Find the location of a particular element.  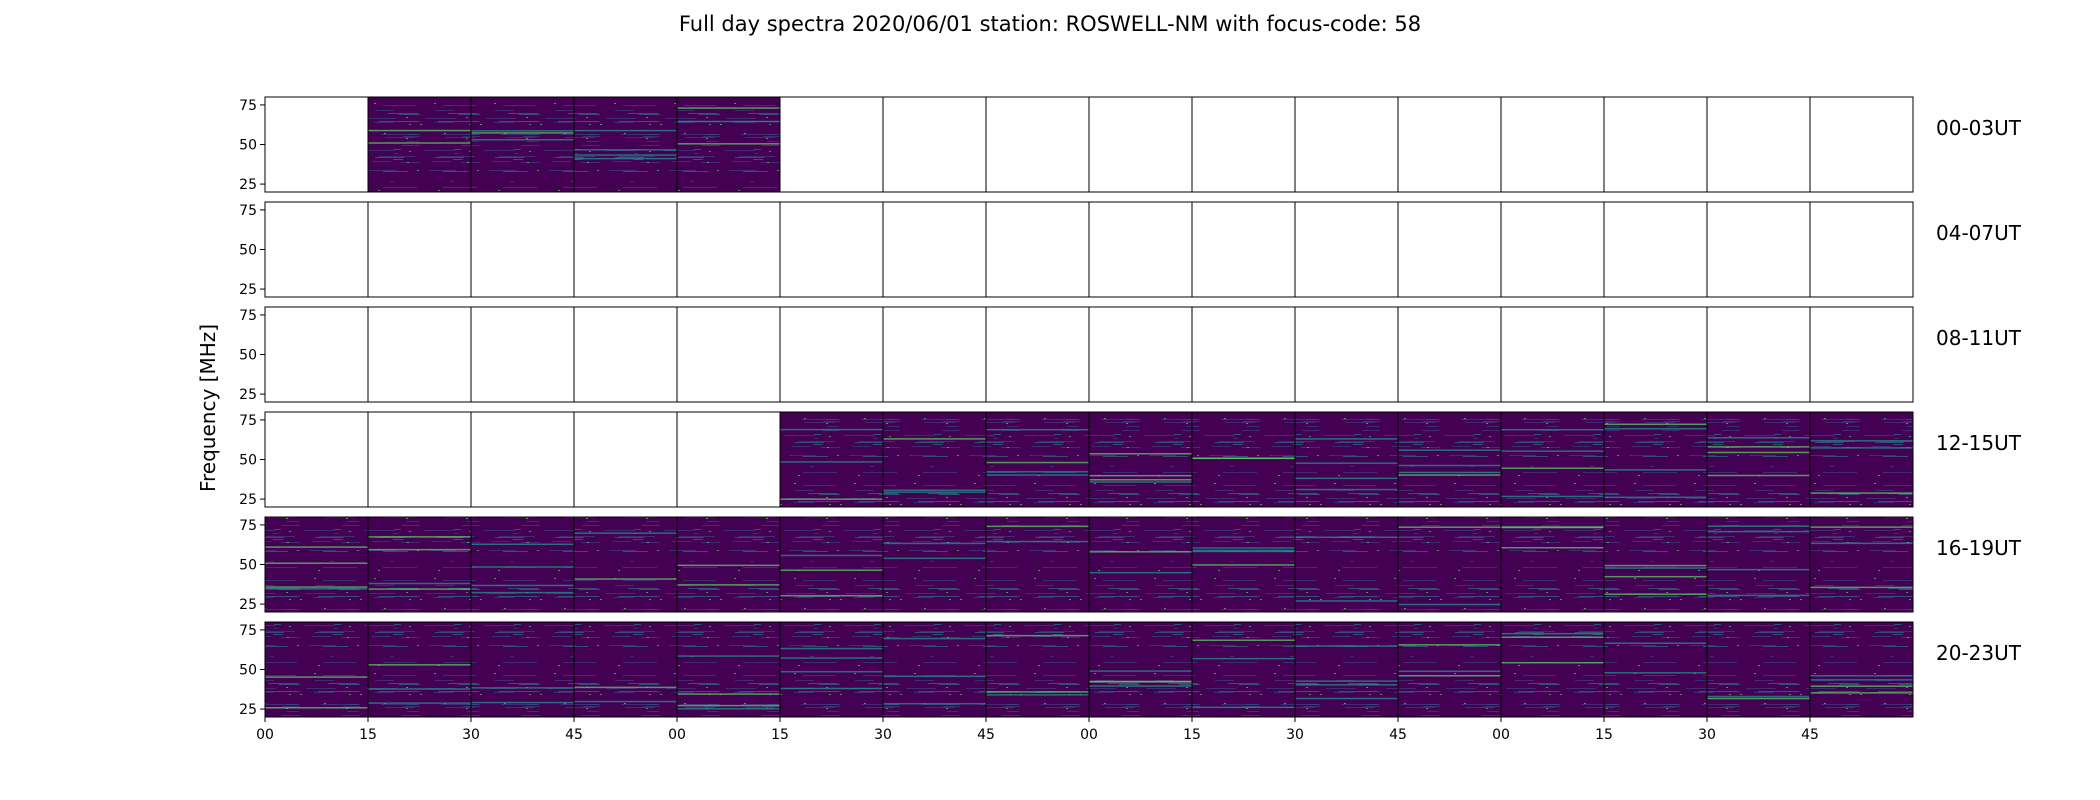

y-tick-label: 25 is located at coordinates (248, 395).